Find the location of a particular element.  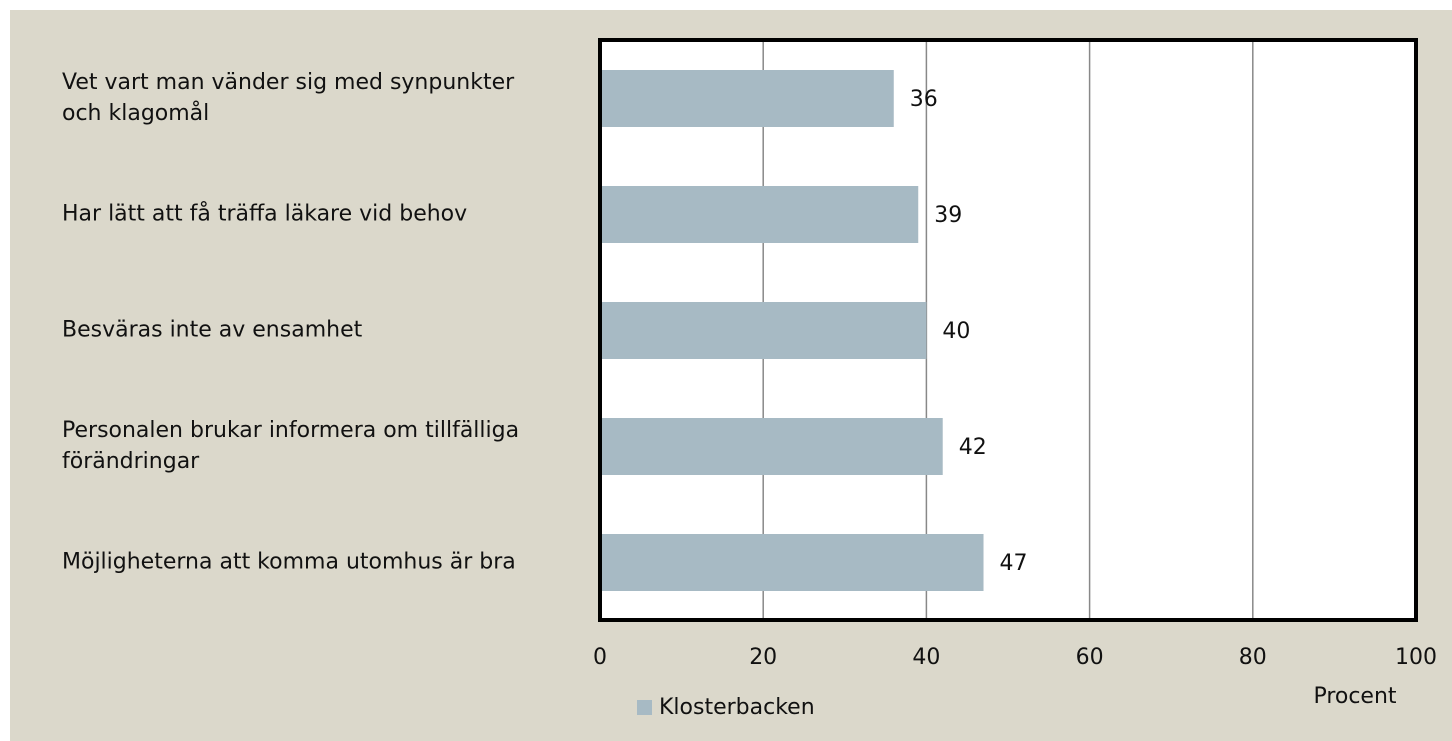

data-label: 42 is located at coordinates (973, 447).